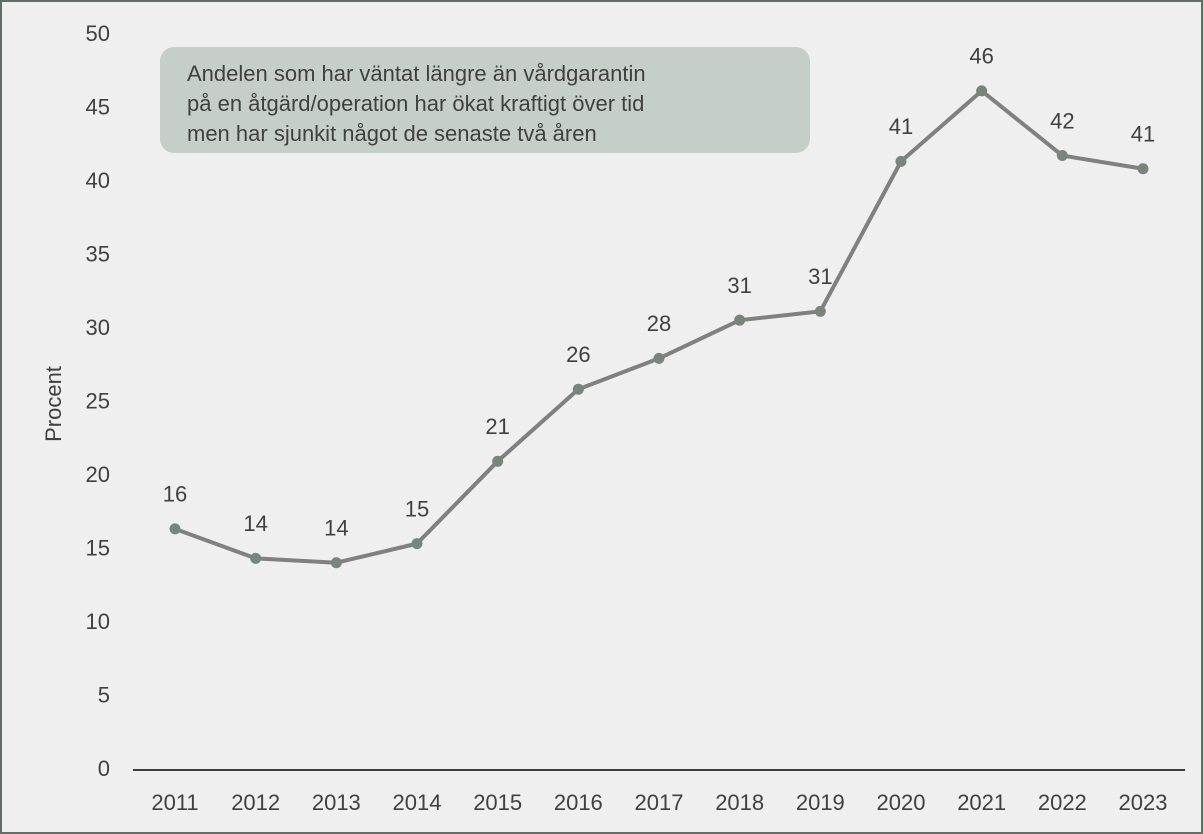 This screenshot has height=834, width=1203. Describe the element at coordinates (1143, 802) in the screenshot. I see `x-tick-label: 2023` at that location.